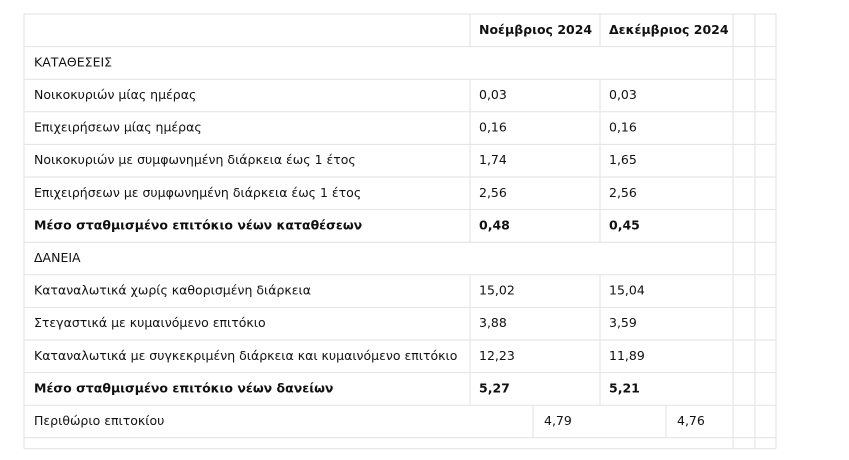 The width and height of the screenshot is (849, 460). Describe the element at coordinates (73, 61) in the screenshot. I see `section-title: ΚΑΤΑΘΕΣΕΙΣ` at that location.